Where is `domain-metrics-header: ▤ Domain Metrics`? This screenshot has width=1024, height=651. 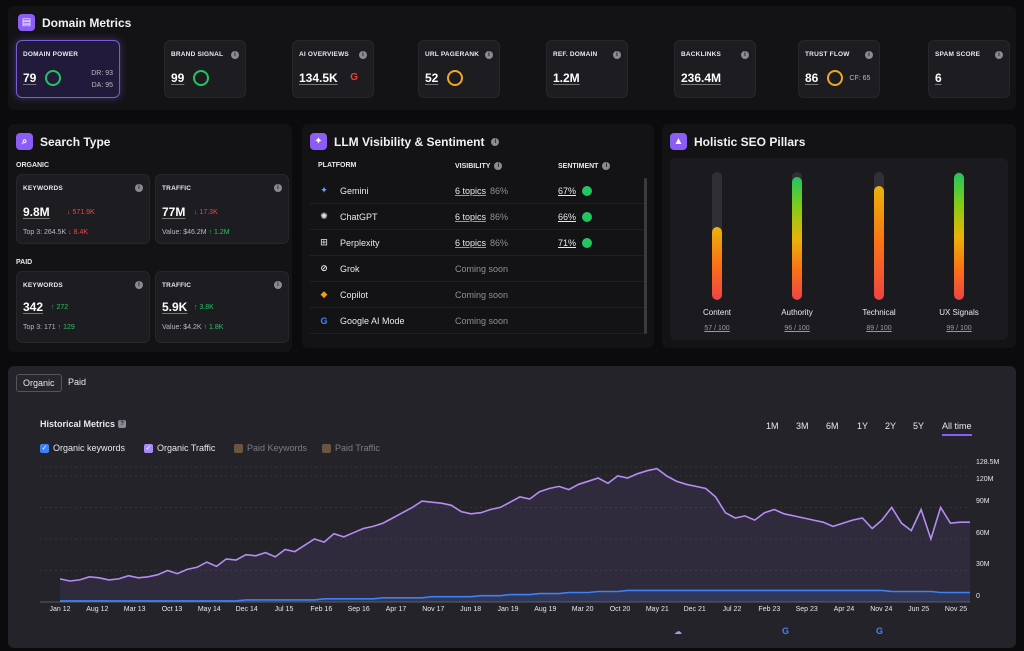
domain-metrics-header: ▤ Domain Metrics is located at coordinates (74, 22).